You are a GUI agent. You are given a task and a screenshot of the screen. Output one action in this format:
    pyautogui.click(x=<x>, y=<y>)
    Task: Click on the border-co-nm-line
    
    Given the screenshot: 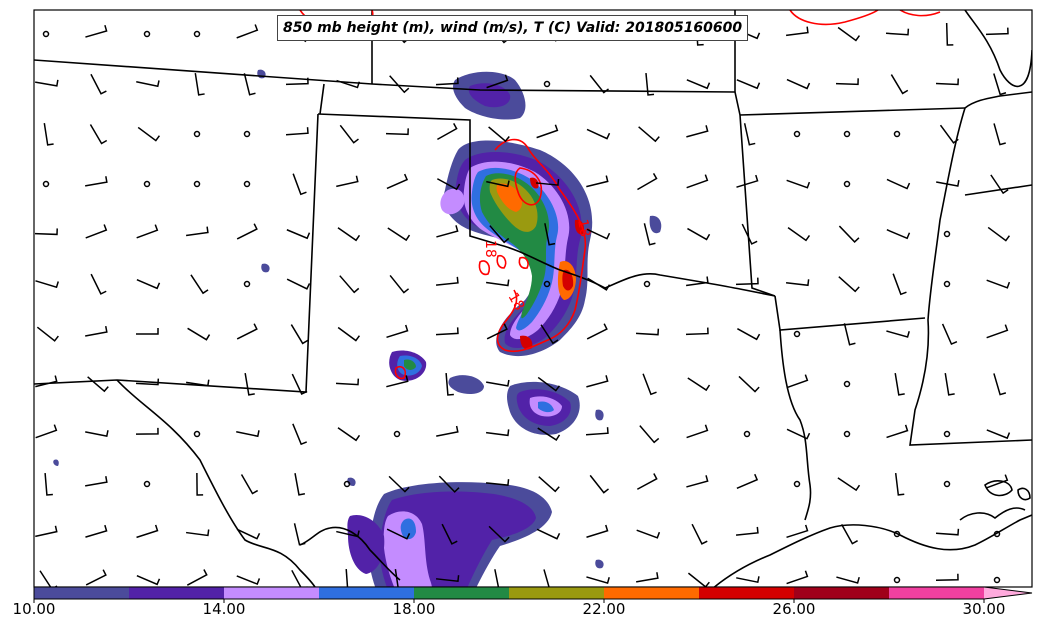 What is the action you would take?
    pyautogui.click(x=322, y=99)
    